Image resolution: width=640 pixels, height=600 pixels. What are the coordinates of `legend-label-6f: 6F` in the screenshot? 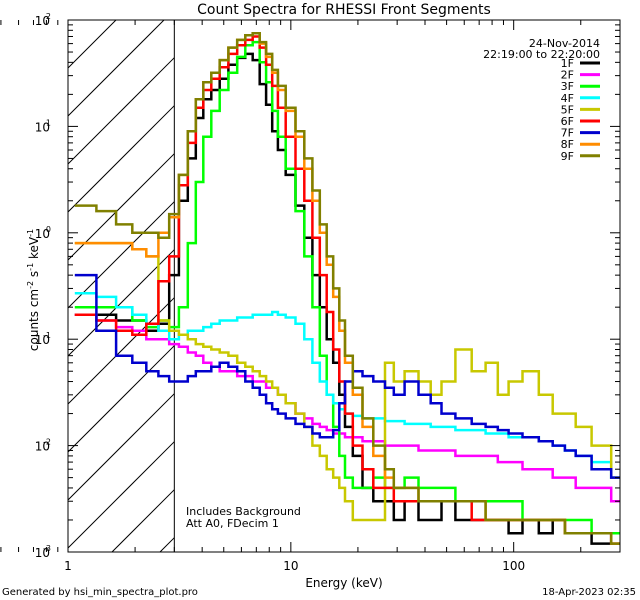 It's located at (567, 121).